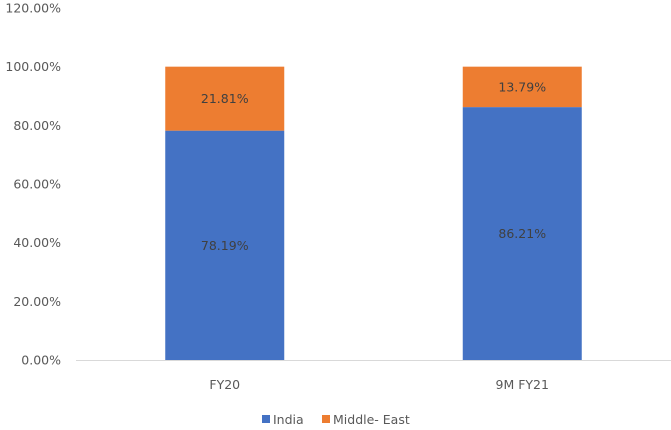  I want to click on y-tick-label: 100.00%, so click(33, 66).